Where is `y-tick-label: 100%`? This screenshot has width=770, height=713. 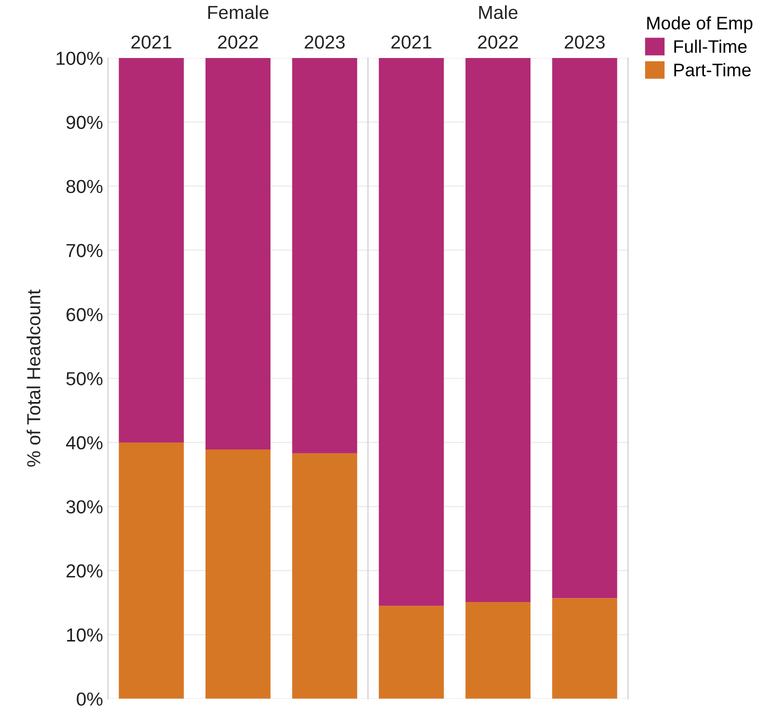 y-tick-label: 100% is located at coordinates (79, 58).